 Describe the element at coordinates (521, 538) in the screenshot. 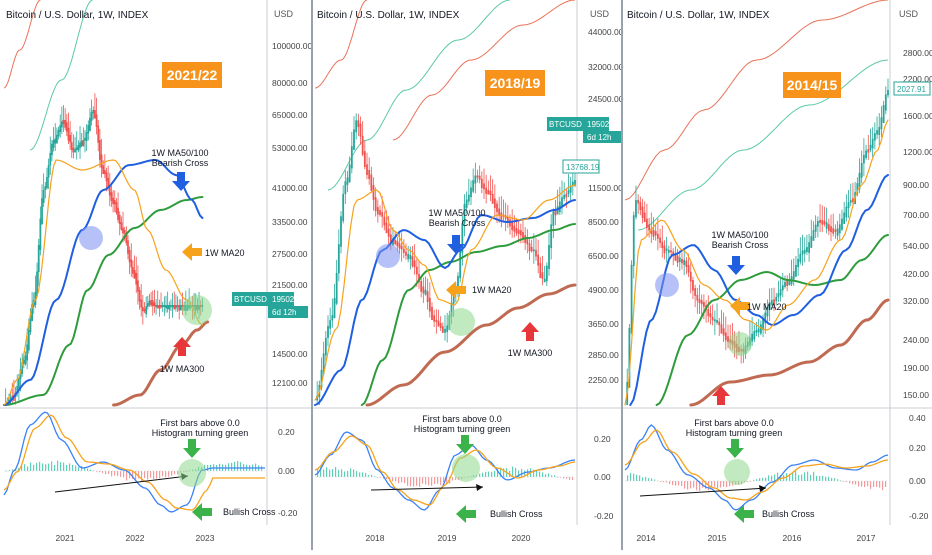

I see `x-tick-label: 2020` at that location.